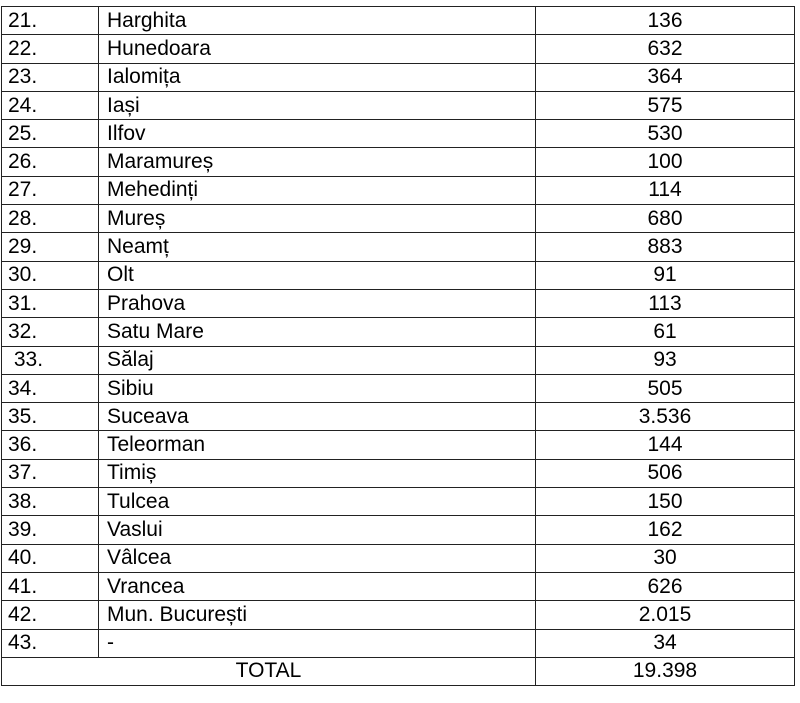 The image size is (800, 703). Describe the element at coordinates (50, 275) in the screenshot. I see `row-number: 30.` at that location.